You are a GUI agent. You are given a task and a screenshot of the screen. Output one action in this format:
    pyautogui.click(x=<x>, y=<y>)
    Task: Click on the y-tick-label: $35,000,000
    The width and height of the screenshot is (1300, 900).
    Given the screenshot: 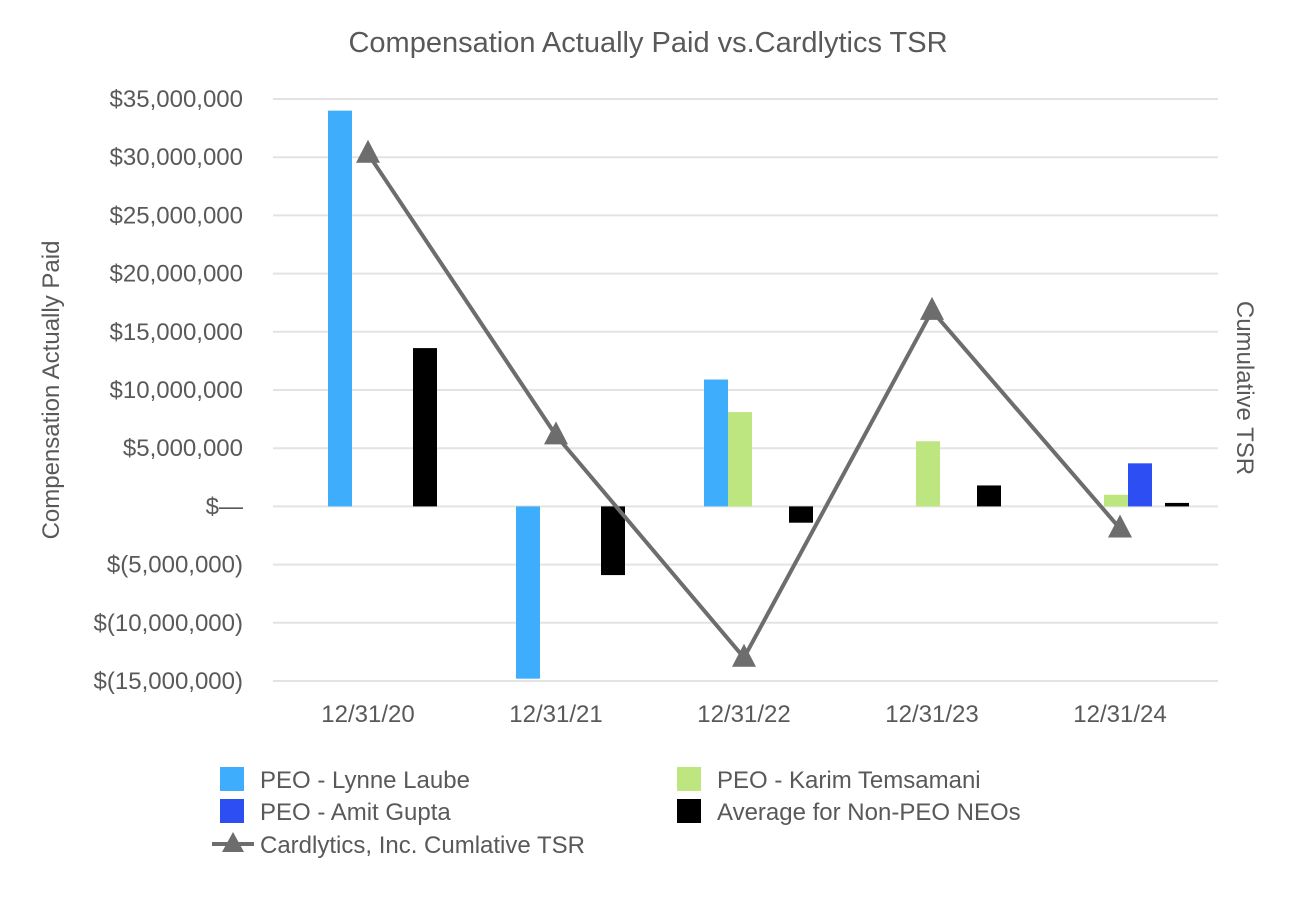 What is the action you would take?
    pyautogui.click(x=176, y=99)
    